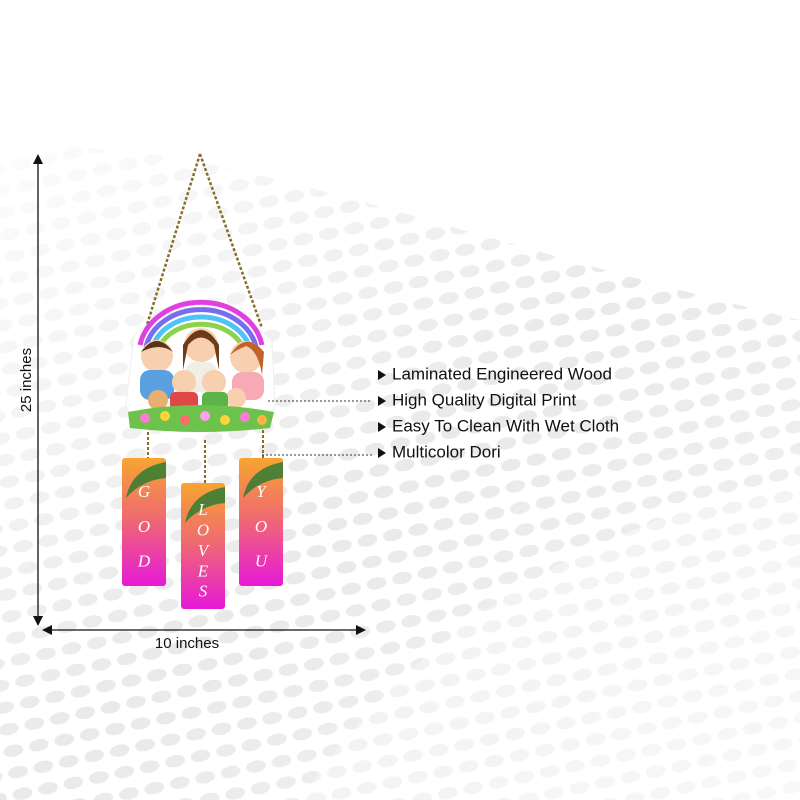 This screenshot has height=800, width=800. I want to click on tag-letter: V, so click(204, 550).